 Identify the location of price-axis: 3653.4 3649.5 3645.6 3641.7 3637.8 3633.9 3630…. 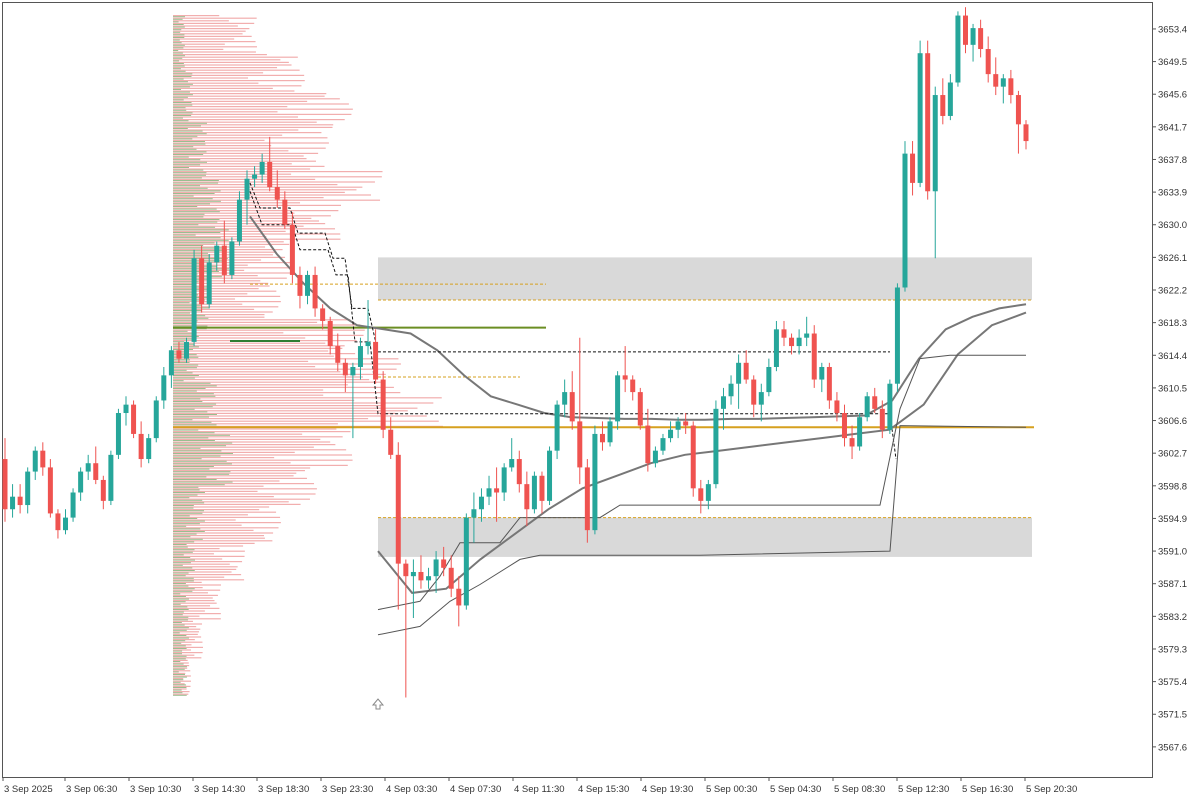
(1169, 388).